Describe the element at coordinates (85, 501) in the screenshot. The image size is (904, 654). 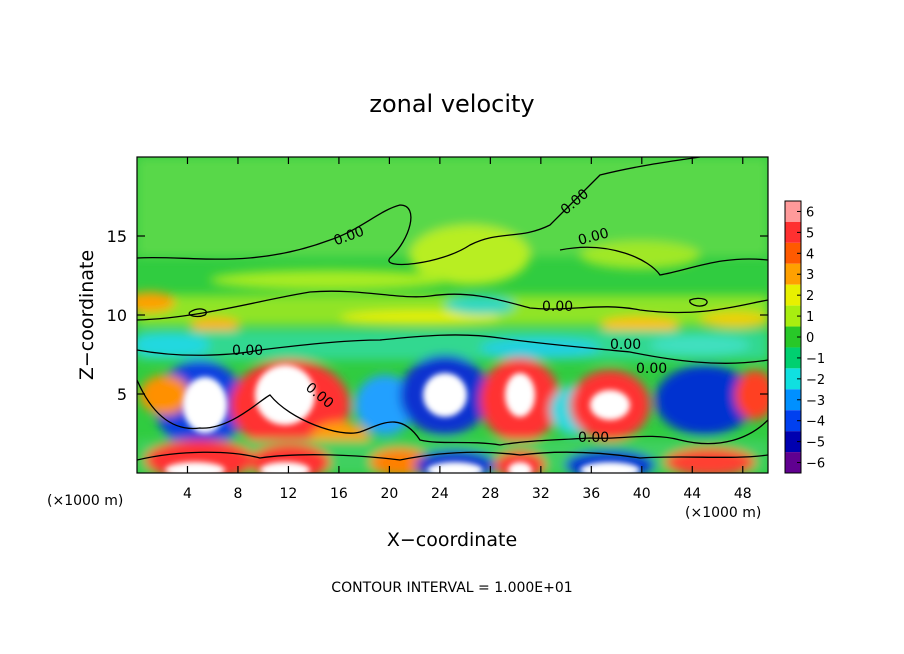
I see `x-unit-label-left: (×1000 m)` at that location.